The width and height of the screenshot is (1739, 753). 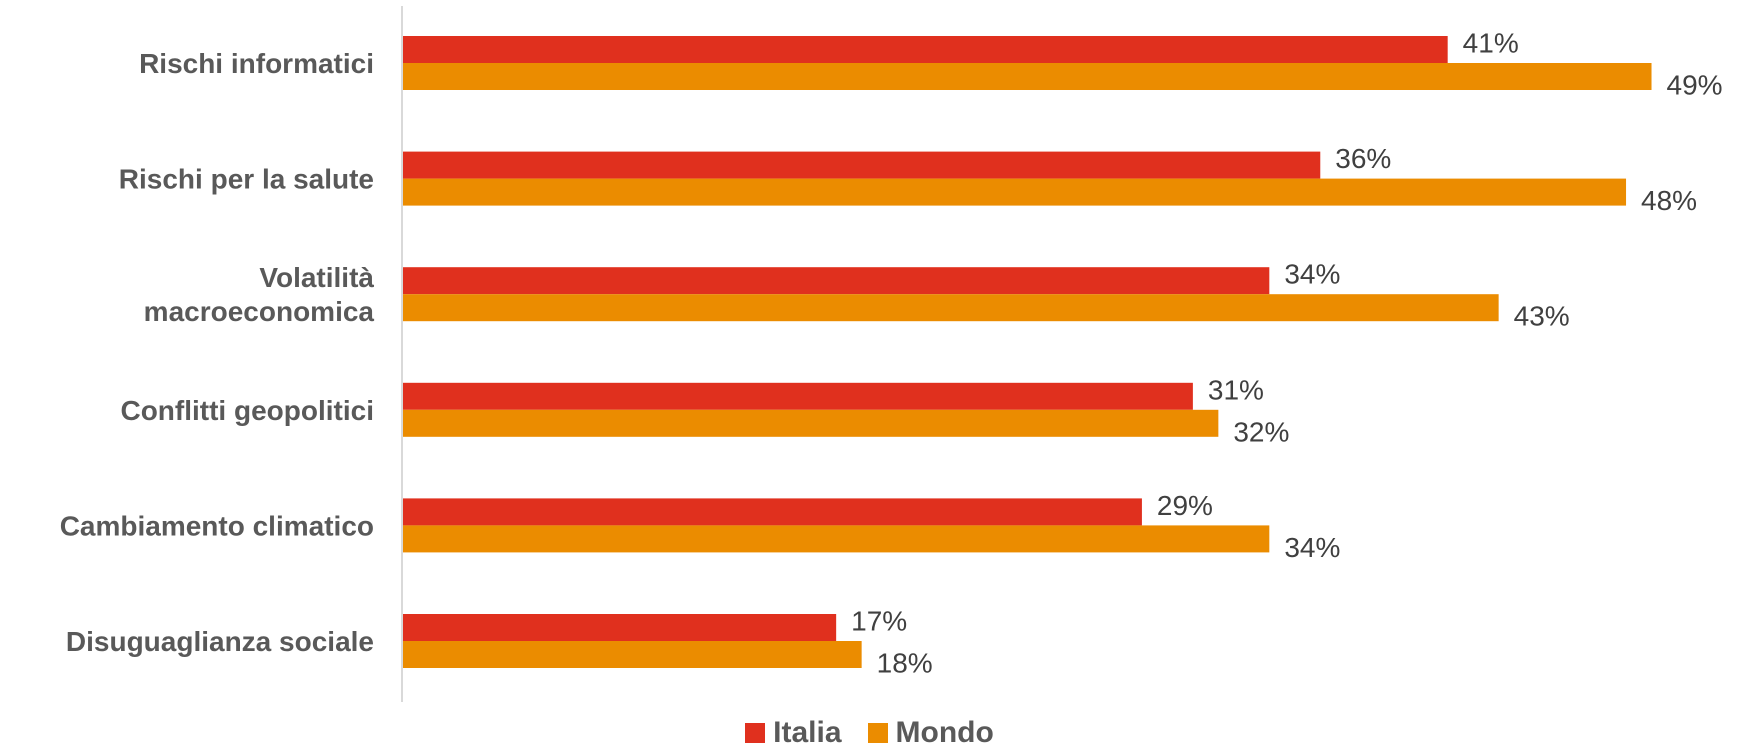 I want to click on data-label-italia: 41%, so click(x=1491, y=43).